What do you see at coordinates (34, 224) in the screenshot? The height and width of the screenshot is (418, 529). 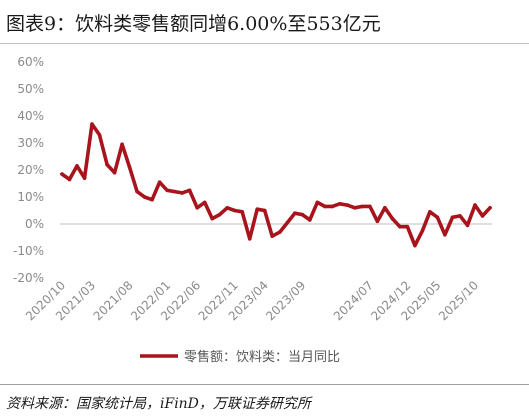 I see `y-tick-label: 0%` at bounding box center [34, 224].